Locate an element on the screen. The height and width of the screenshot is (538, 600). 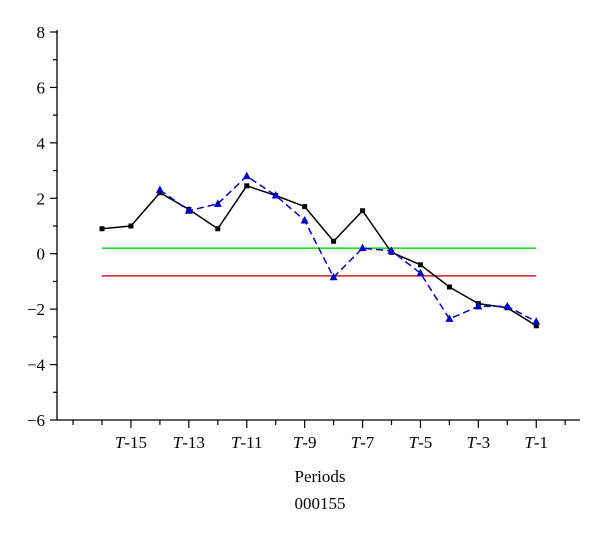
y-tick-label: 2 is located at coordinates (41, 198).